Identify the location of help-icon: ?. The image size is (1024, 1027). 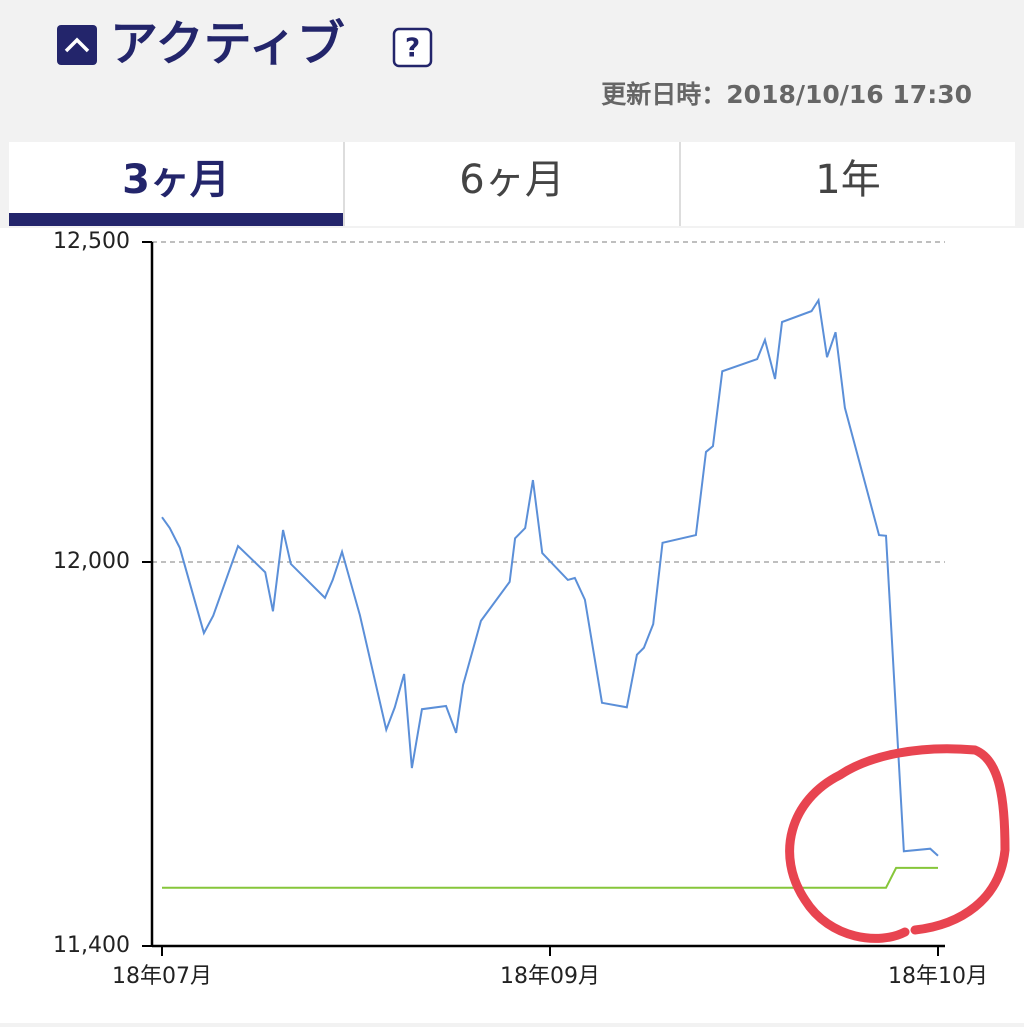
(412, 49).